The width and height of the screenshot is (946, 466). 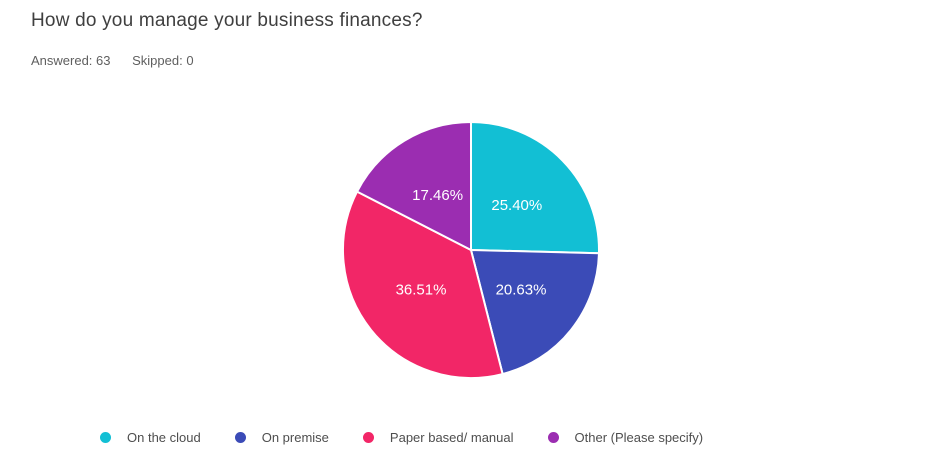 I want to click on pie-slice-percentage-label: 25.40%, so click(x=516, y=205).